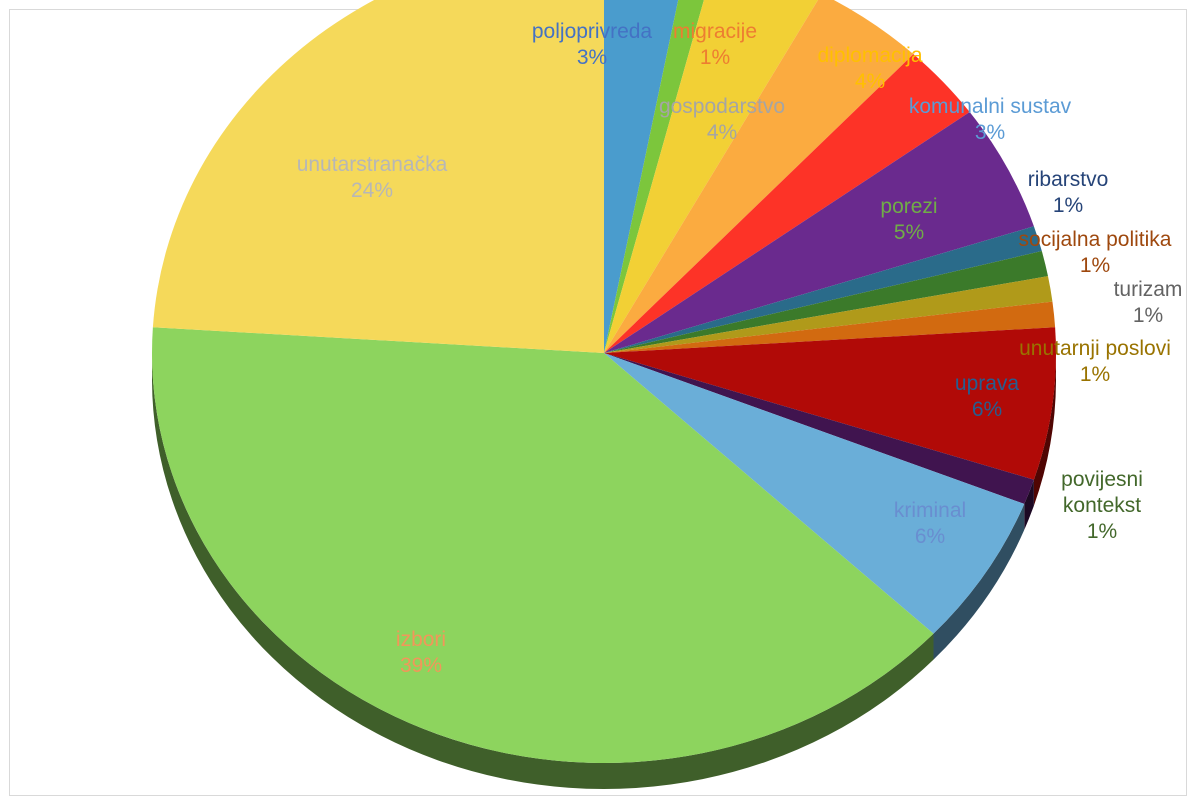  What do you see at coordinates (1068, 192) in the screenshot?
I see `label-ribarstvo: ribarstvo 1%` at bounding box center [1068, 192].